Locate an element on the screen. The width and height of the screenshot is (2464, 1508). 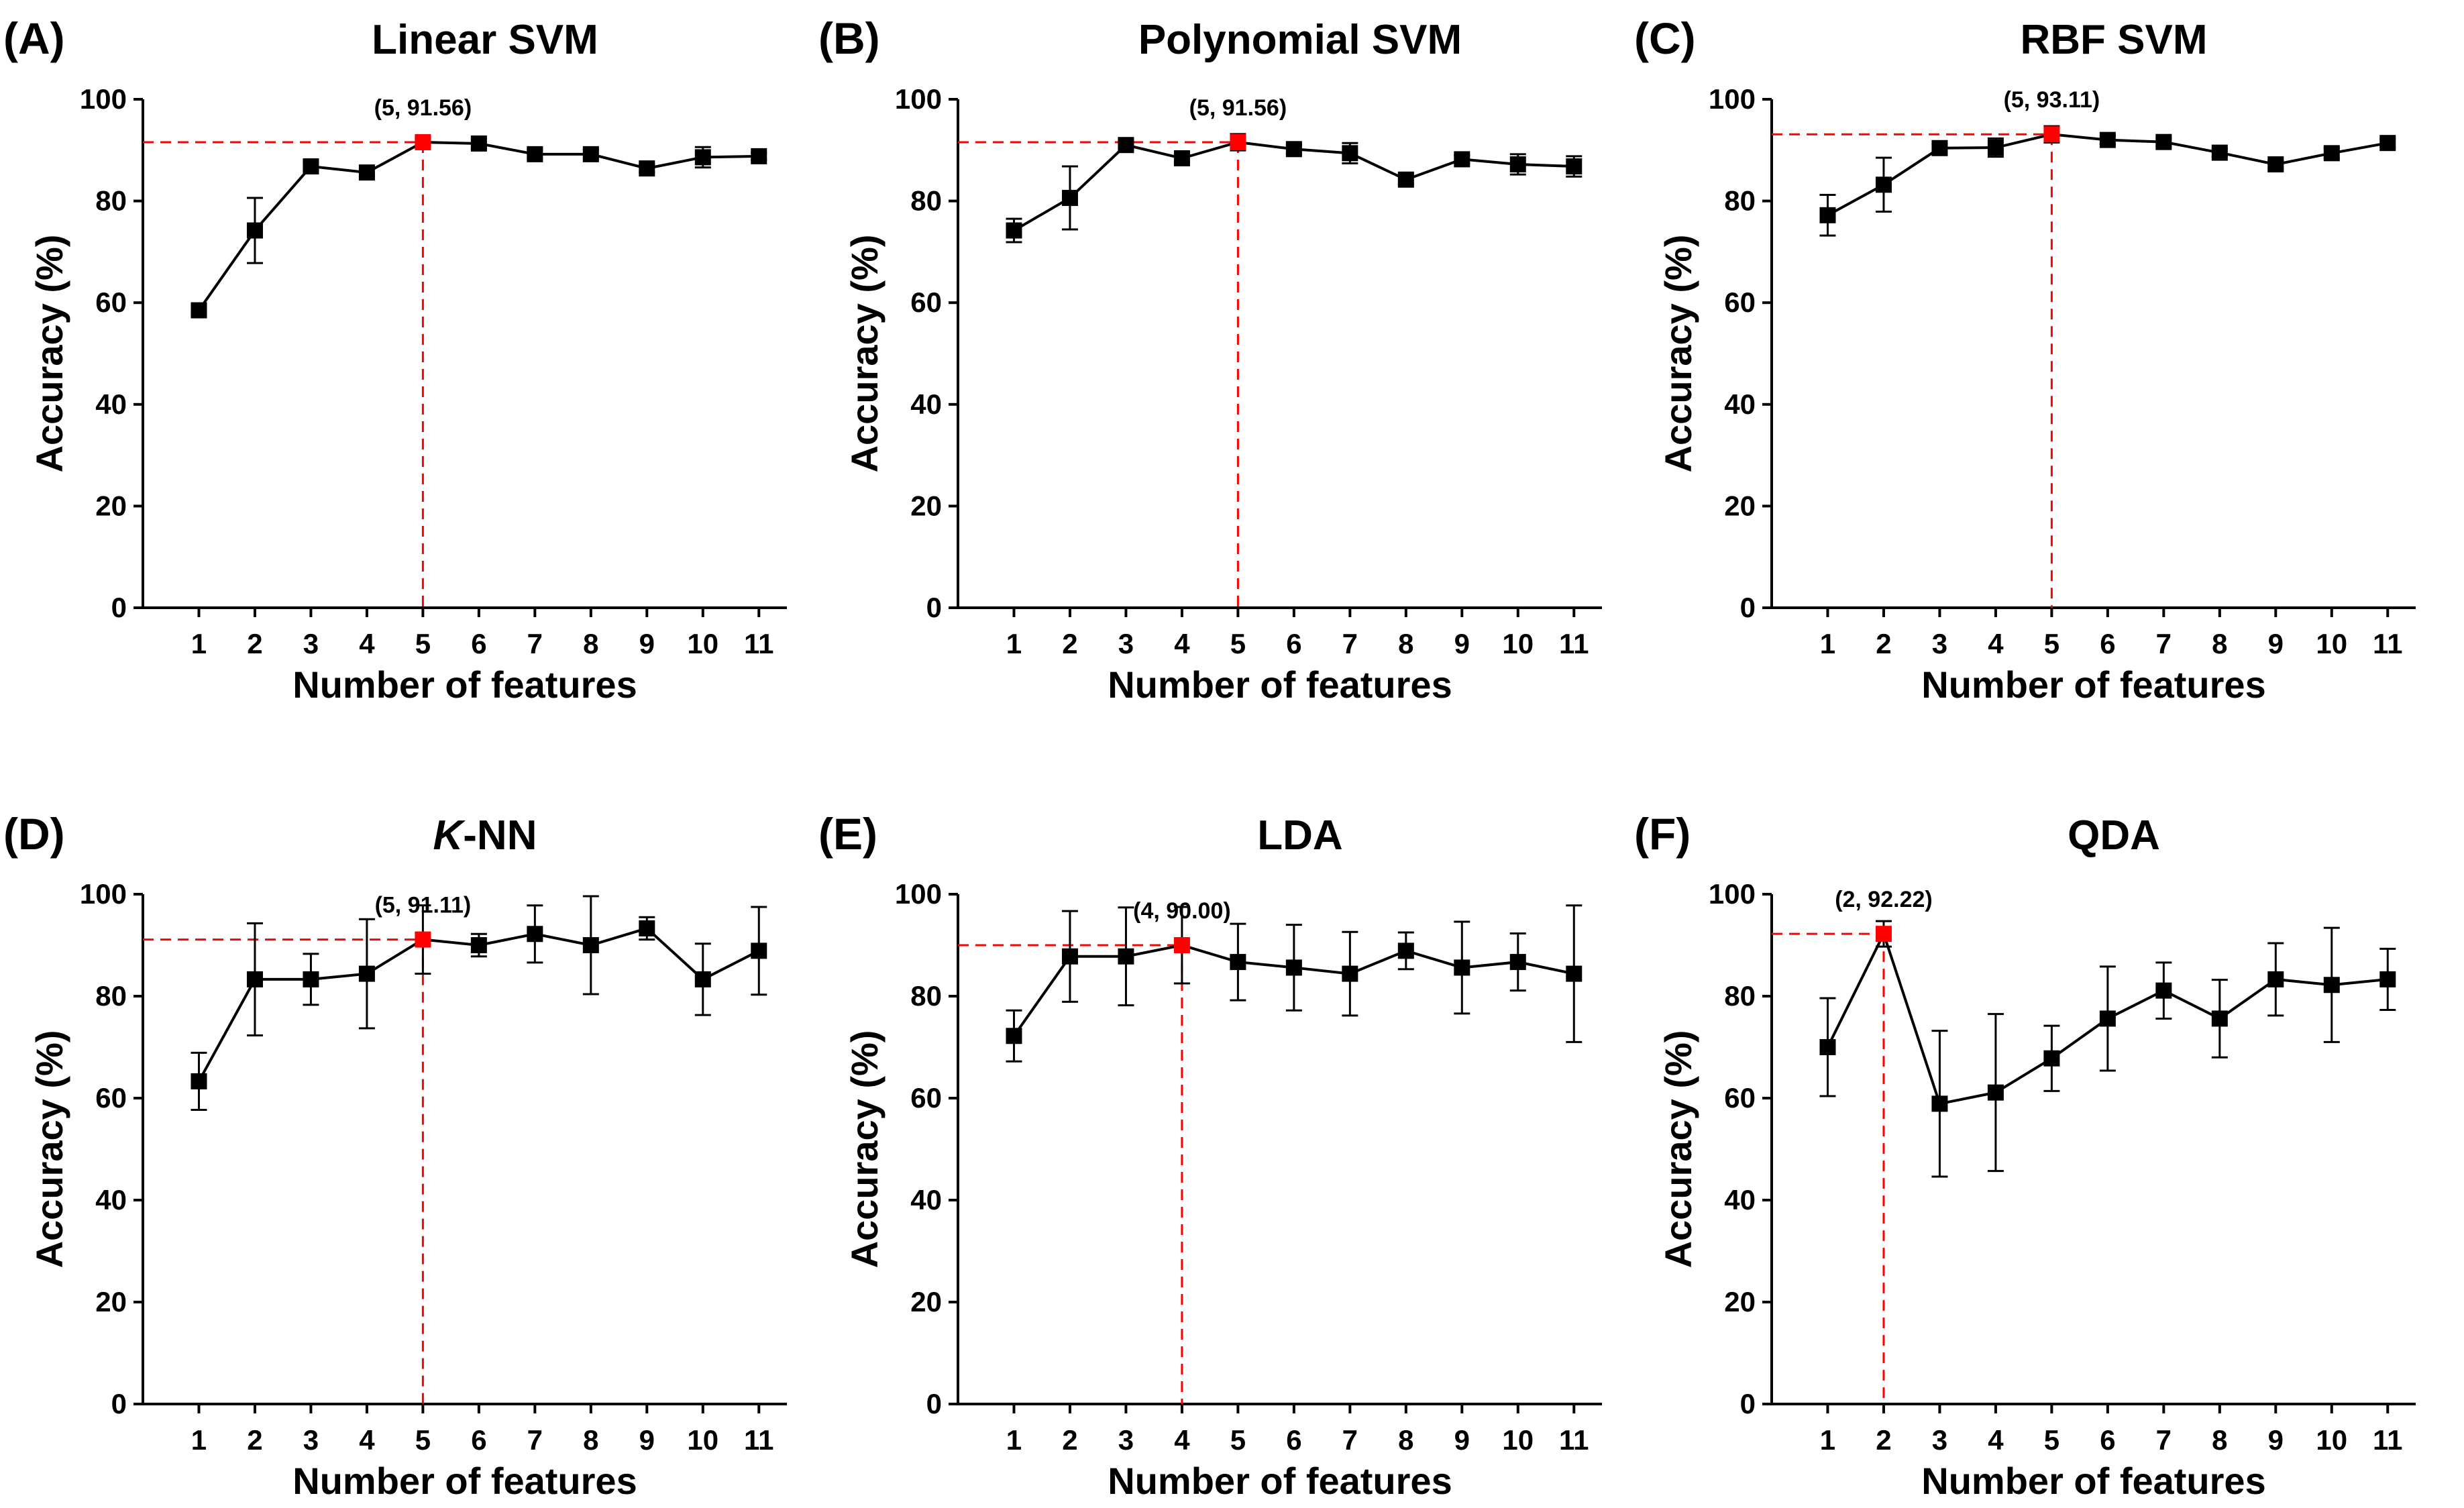
panel-label: (E) is located at coordinates (847, 834).